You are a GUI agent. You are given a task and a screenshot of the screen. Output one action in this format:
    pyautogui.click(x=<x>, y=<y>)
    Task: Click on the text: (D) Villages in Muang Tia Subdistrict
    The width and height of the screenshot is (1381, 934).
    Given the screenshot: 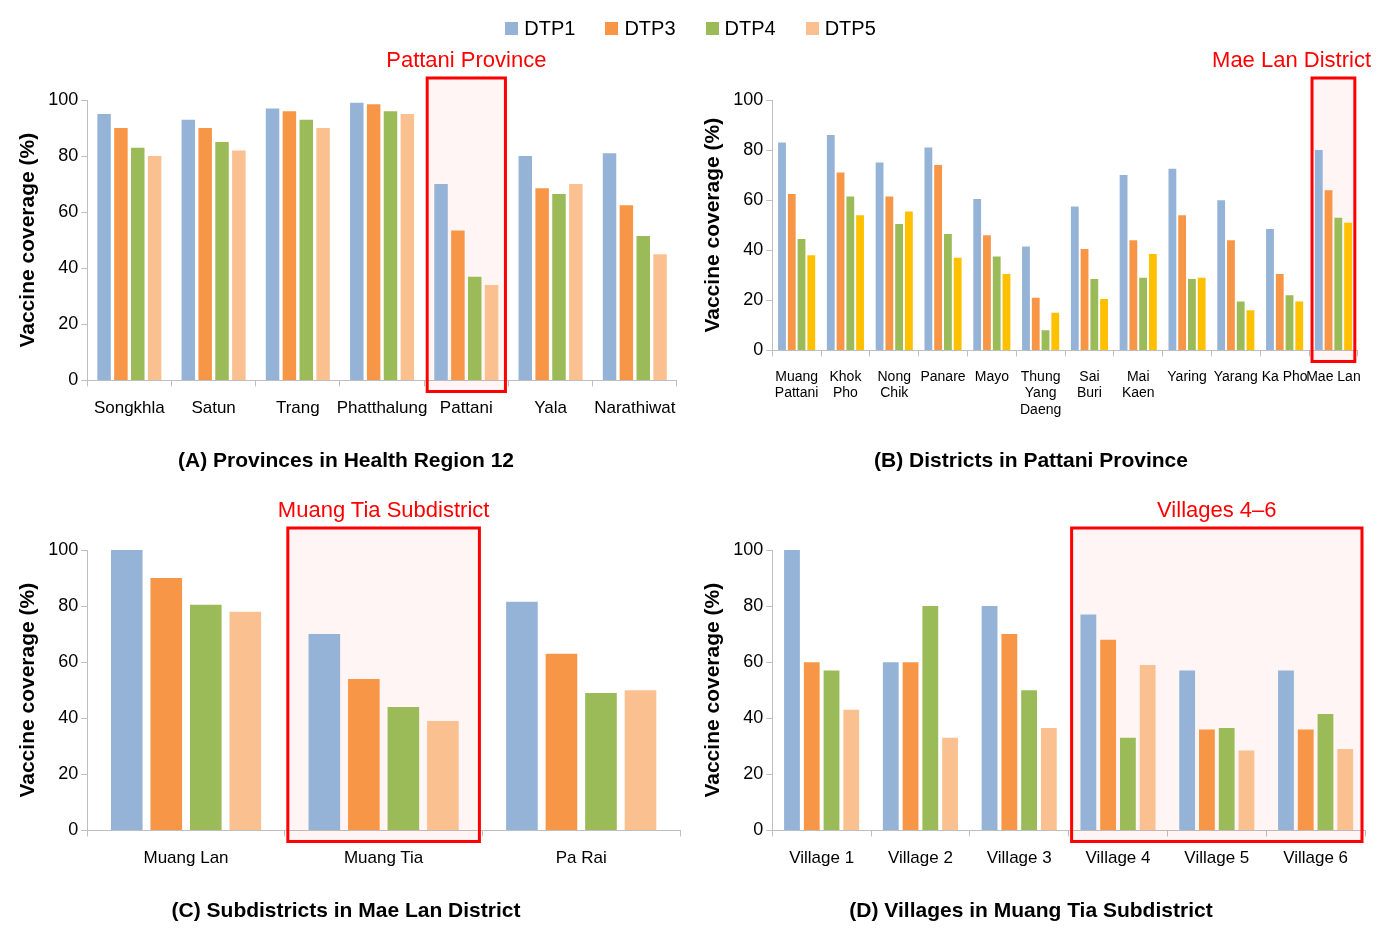 What is the action you would take?
    pyautogui.click(x=1031, y=910)
    